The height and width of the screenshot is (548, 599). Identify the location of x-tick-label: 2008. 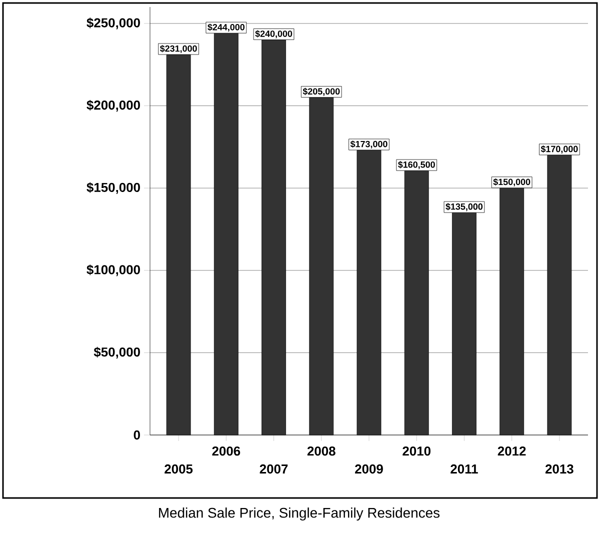
(321, 451).